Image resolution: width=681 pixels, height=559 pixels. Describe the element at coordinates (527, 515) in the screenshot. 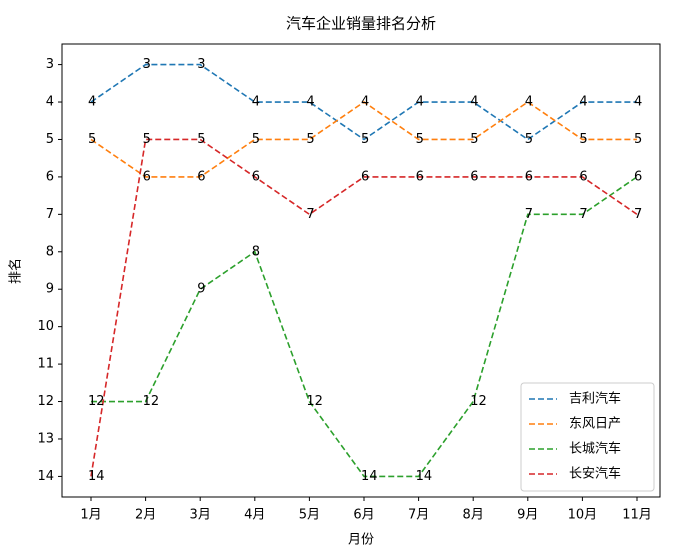

I see `x-tick-label: 9月` at that location.